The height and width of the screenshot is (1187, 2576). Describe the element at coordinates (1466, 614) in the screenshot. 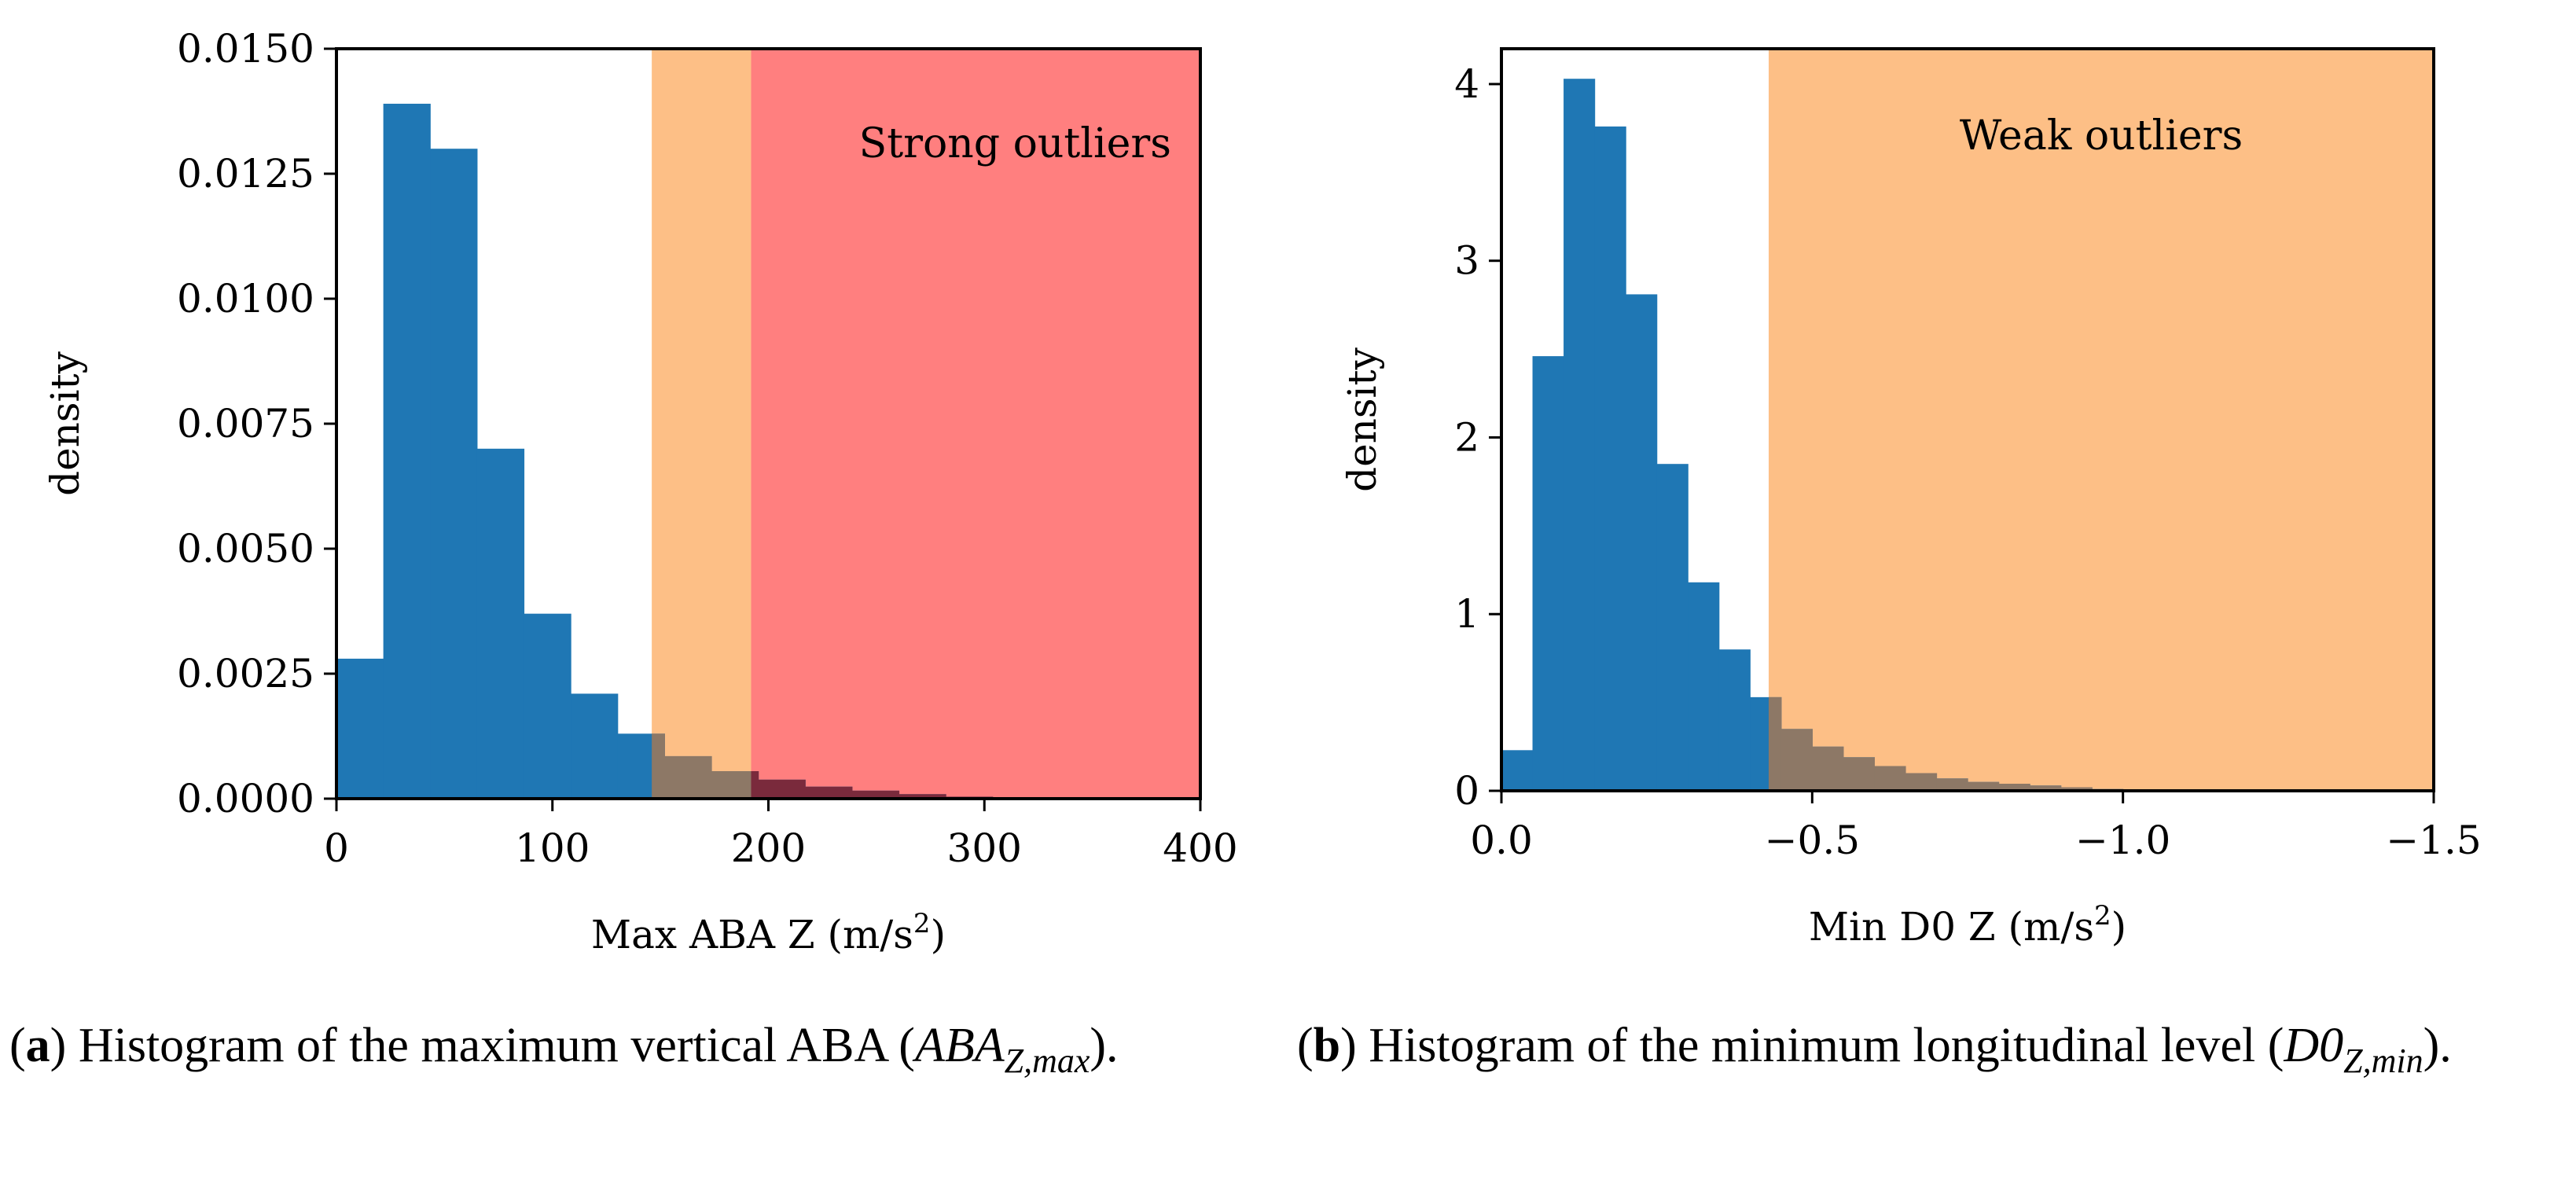

I see `y-tick-label-b-1: 1` at that location.